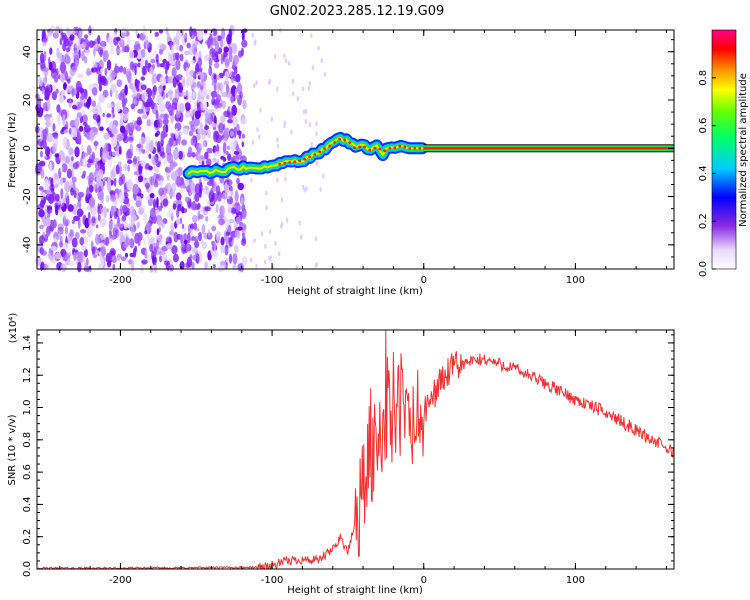 The image size is (750, 600). What do you see at coordinates (707, 173) in the screenshot?
I see `colorbar-ticks: 0.0 0.2 0.4 0.6 0.8` at bounding box center [707, 173].